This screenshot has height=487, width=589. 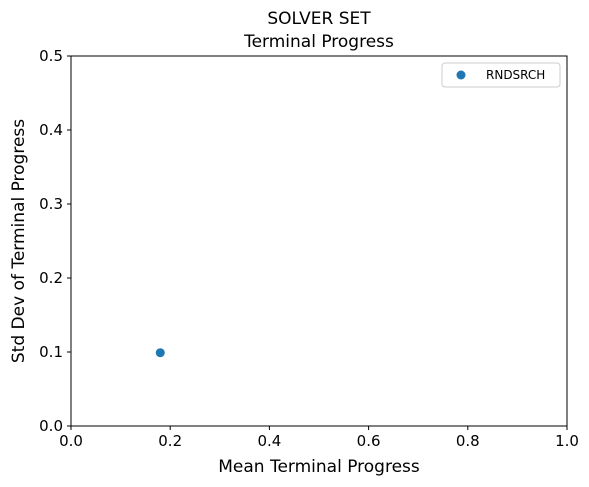 What do you see at coordinates (319, 467) in the screenshot?
I see `x-axis-label: Mean Terminal Progress` at bounding box center [319, 467].